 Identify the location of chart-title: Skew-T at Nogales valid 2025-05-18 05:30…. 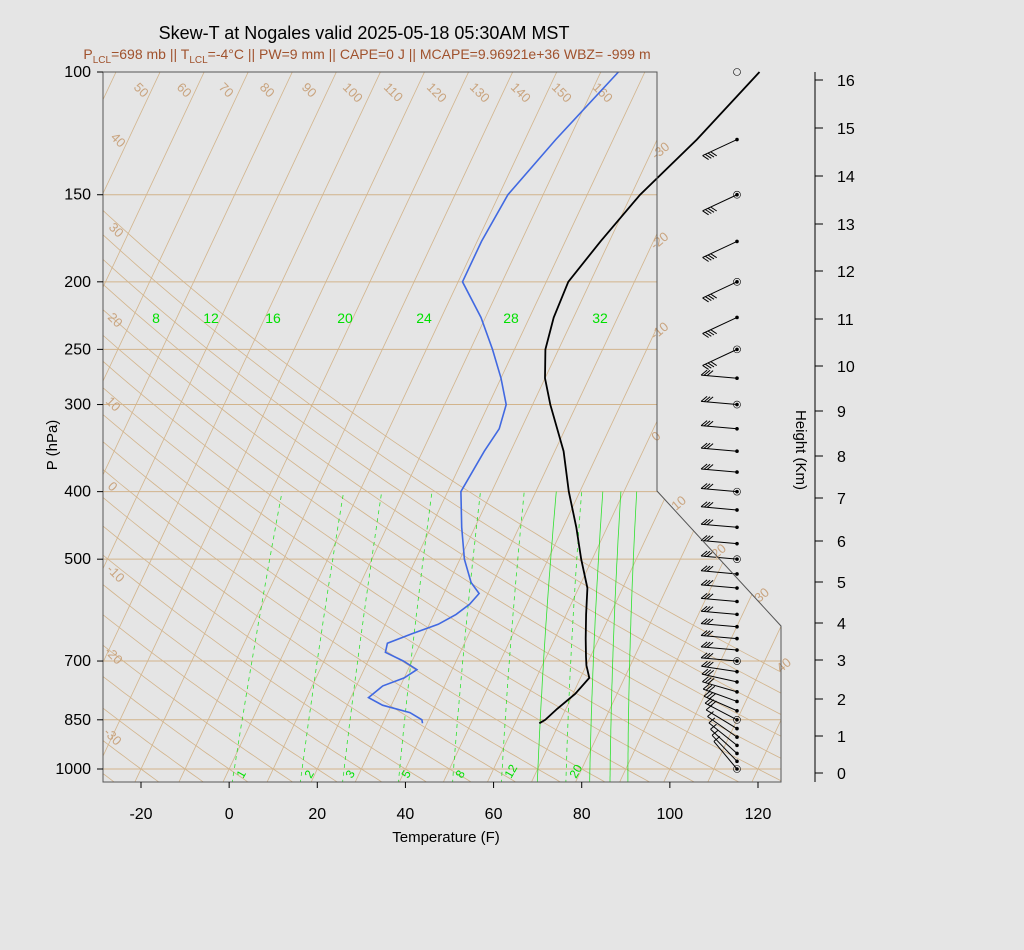
(364, 33).